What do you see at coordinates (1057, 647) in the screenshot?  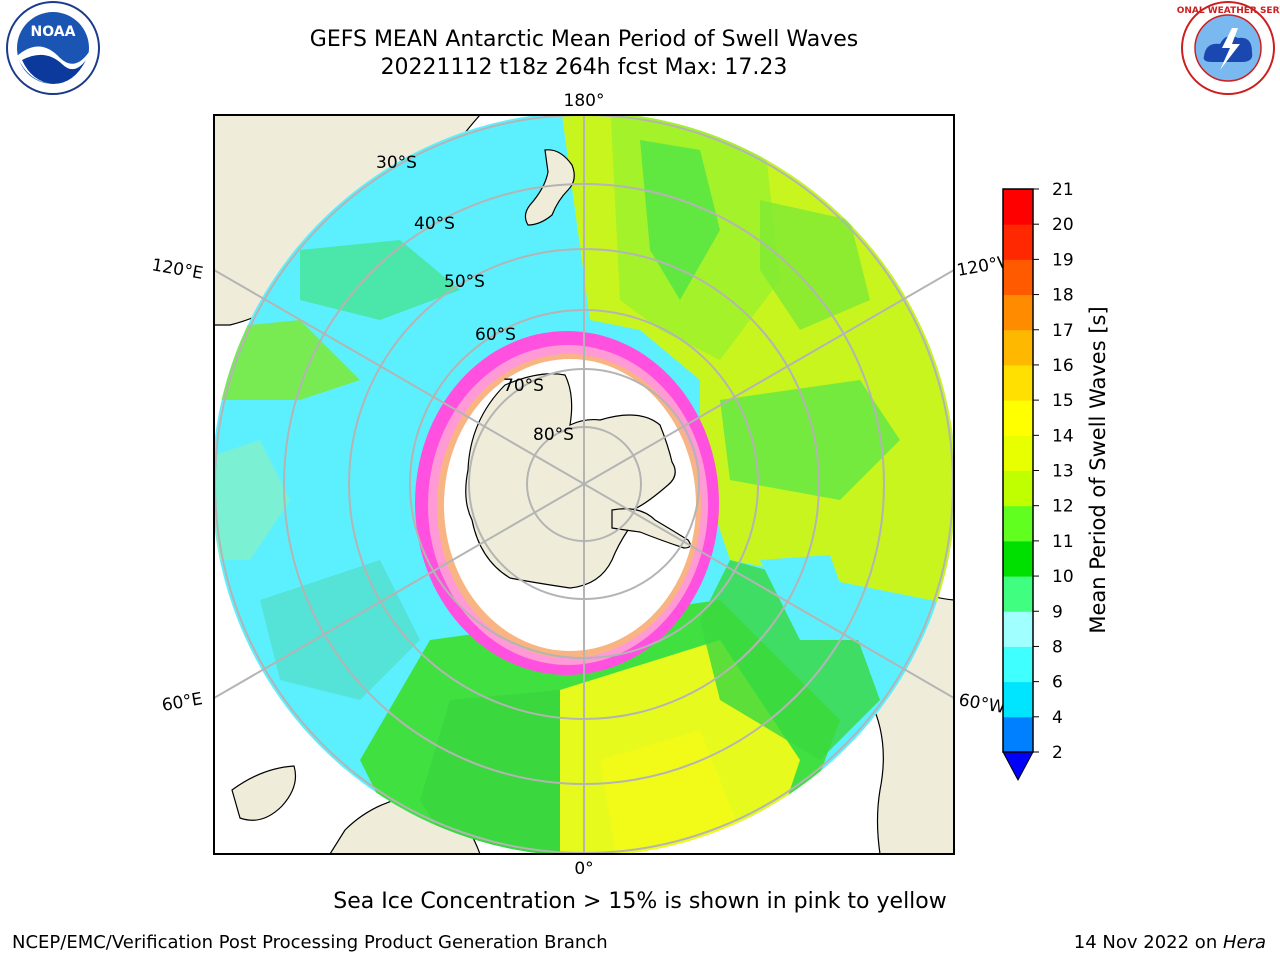 I see `colorbar-tick-label: 8` at bounding box center [1057, 647].